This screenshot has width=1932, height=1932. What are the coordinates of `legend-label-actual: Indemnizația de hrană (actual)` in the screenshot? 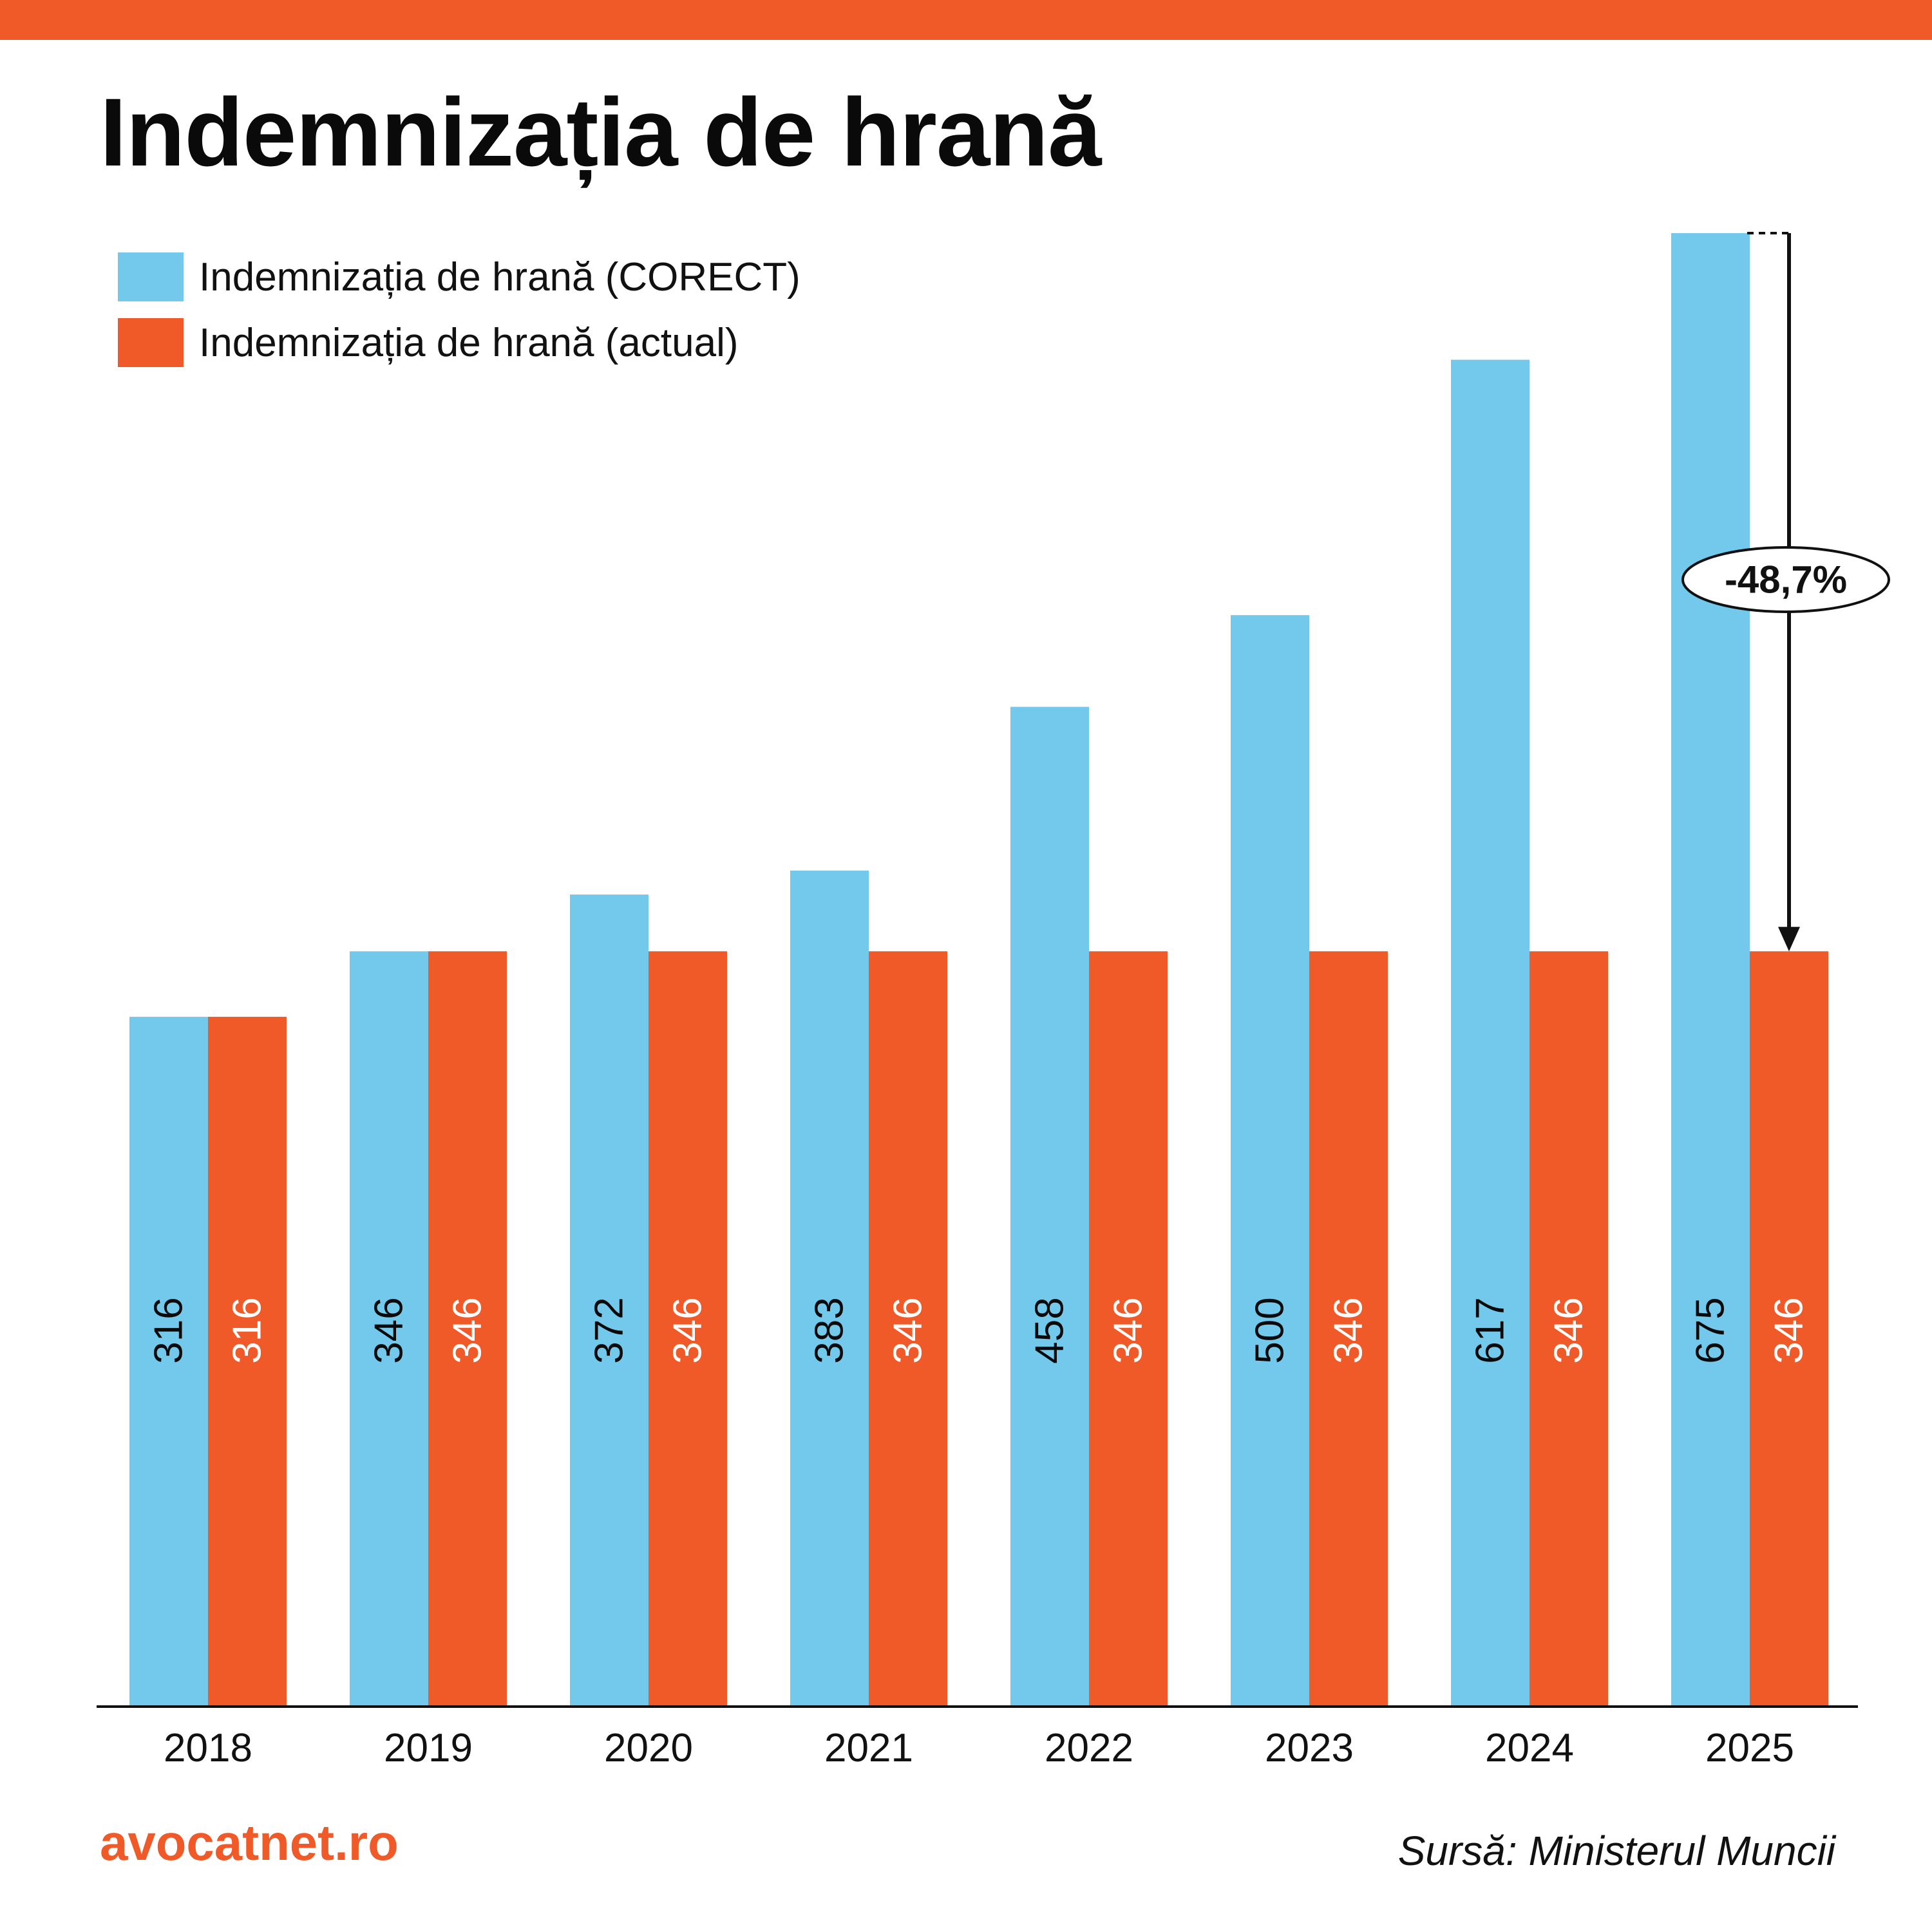 It's located at (469, 342).